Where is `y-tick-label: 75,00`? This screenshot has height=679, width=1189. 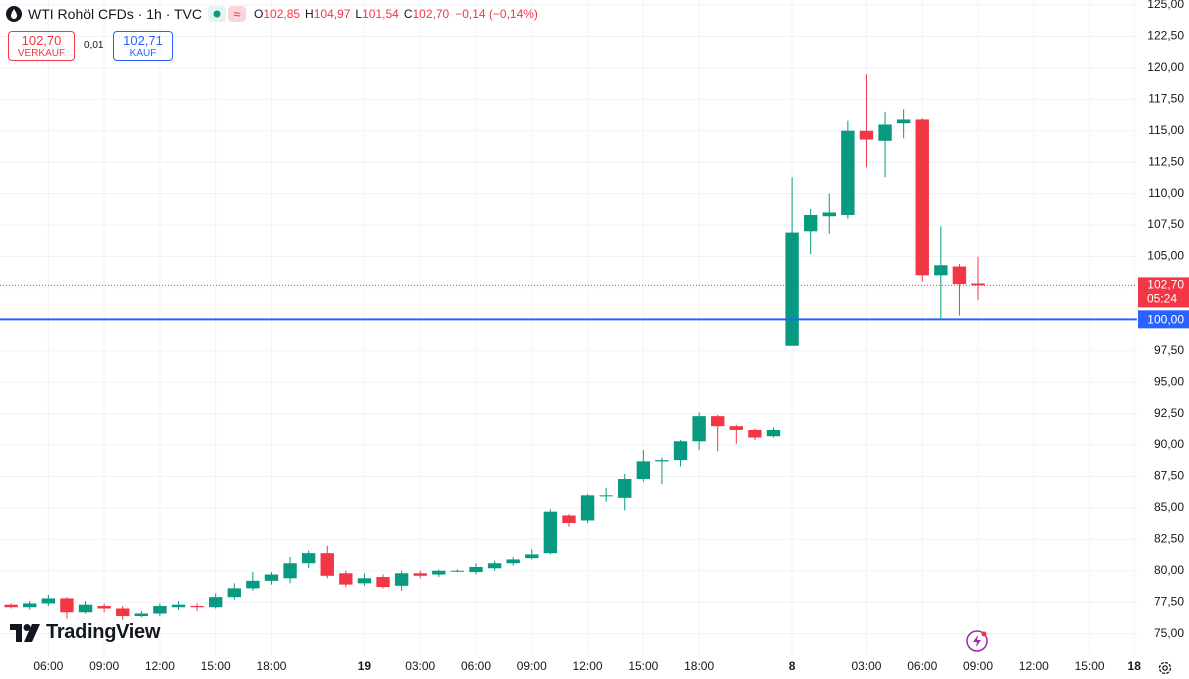 y-tick-label: 75,00 is located at coordinates (1169, 633).